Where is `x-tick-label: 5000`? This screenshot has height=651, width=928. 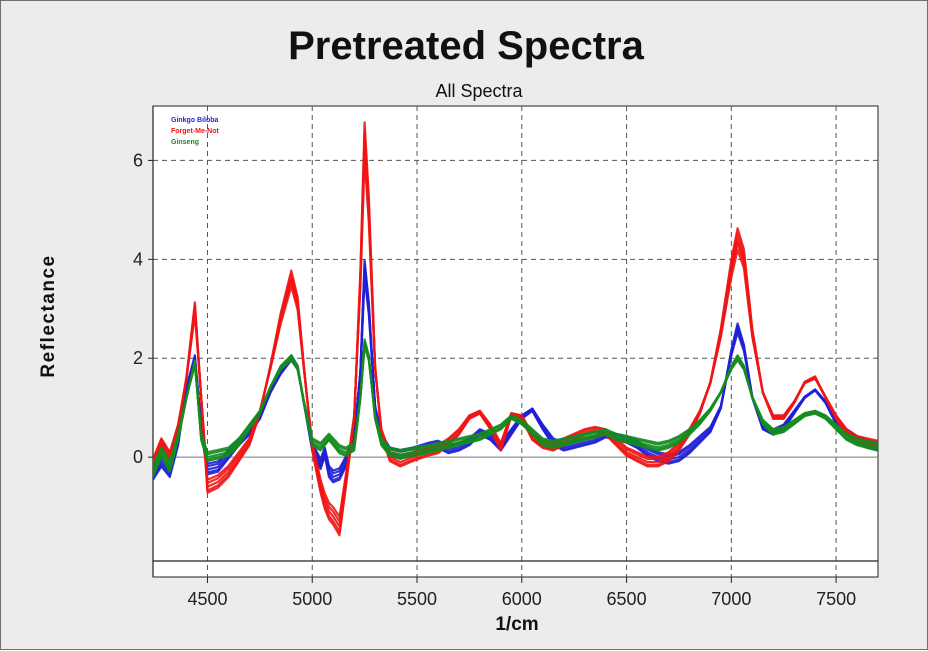 x-tick-label: 5000 is located at coordinates (312, 599).